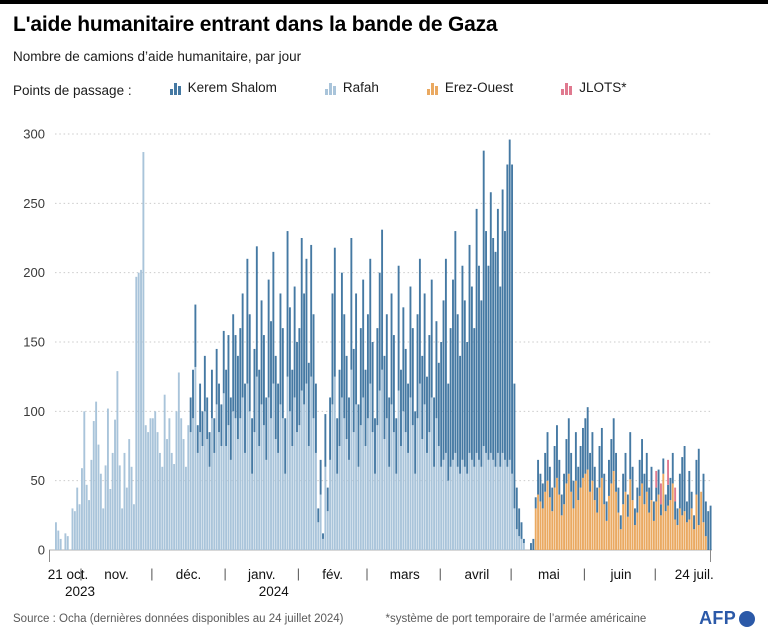 Image resolution: width=768 pixels, height=639 pixels. I want to click on x-tick-label: juin, so click(621, 574).